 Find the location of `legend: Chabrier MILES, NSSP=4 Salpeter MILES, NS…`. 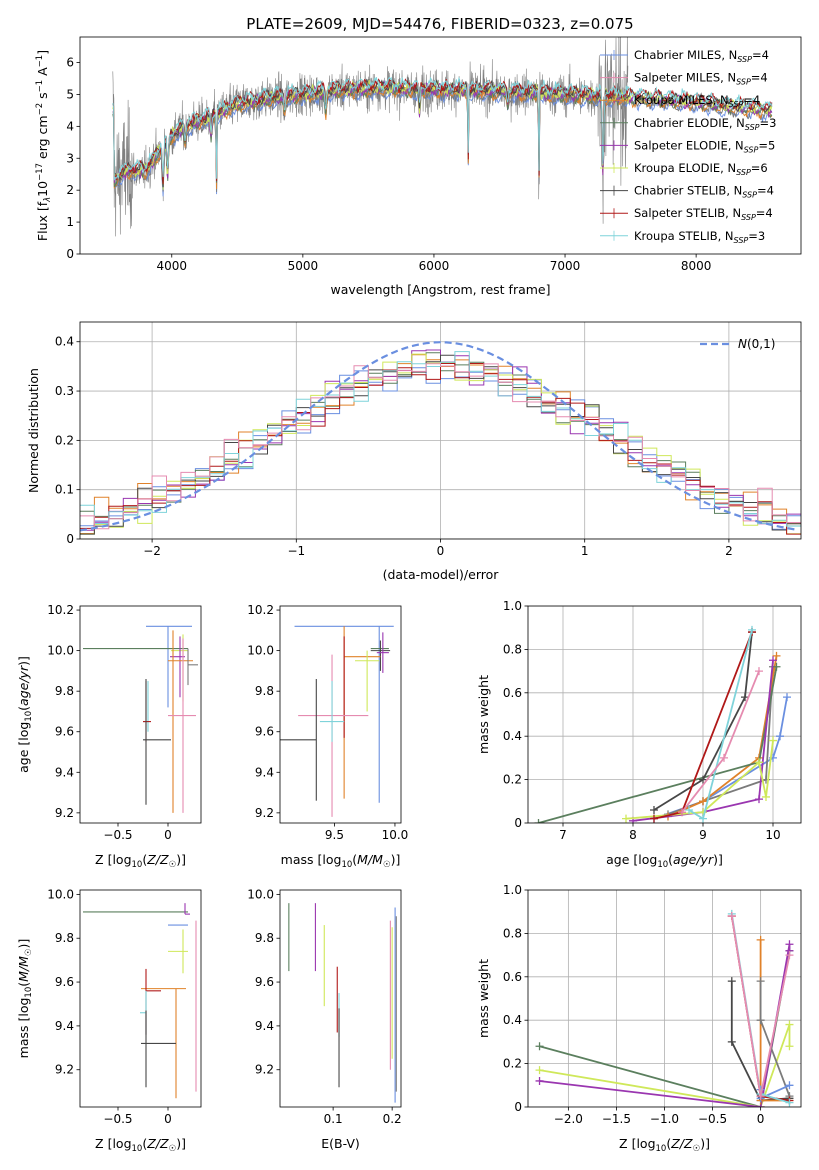

legend: Chabrier MILES, NSSP=4 Salpeter MILES, NS… is located at coordinates (688, 146).